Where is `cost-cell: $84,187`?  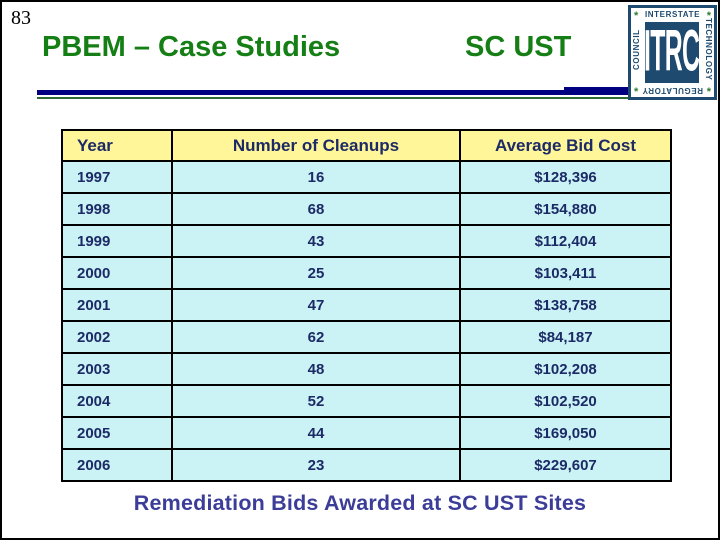
cost-cell: $84,187 is located at coordinates (565, 337).